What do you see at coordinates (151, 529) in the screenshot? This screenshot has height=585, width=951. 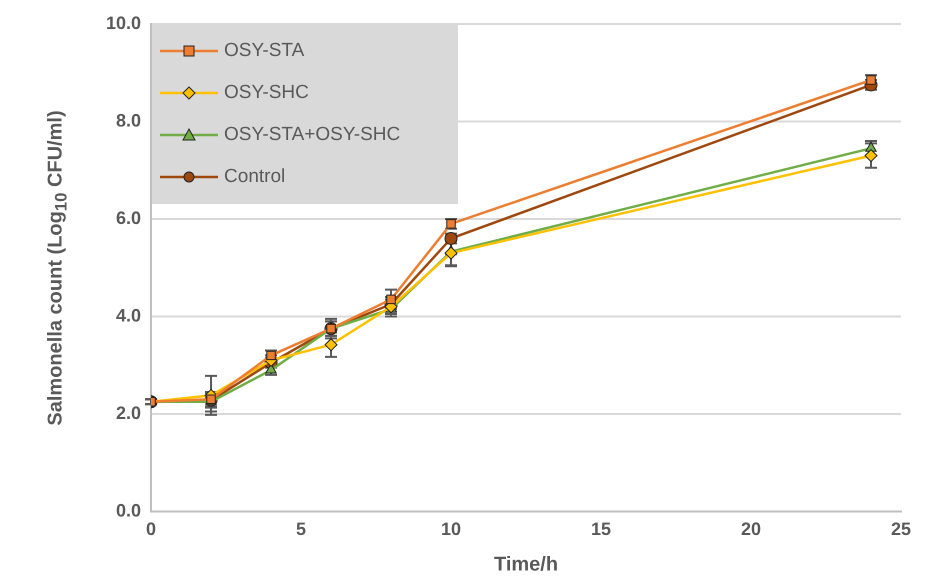 I see `x-tick-label: 0` at bounding box center [151, 529].